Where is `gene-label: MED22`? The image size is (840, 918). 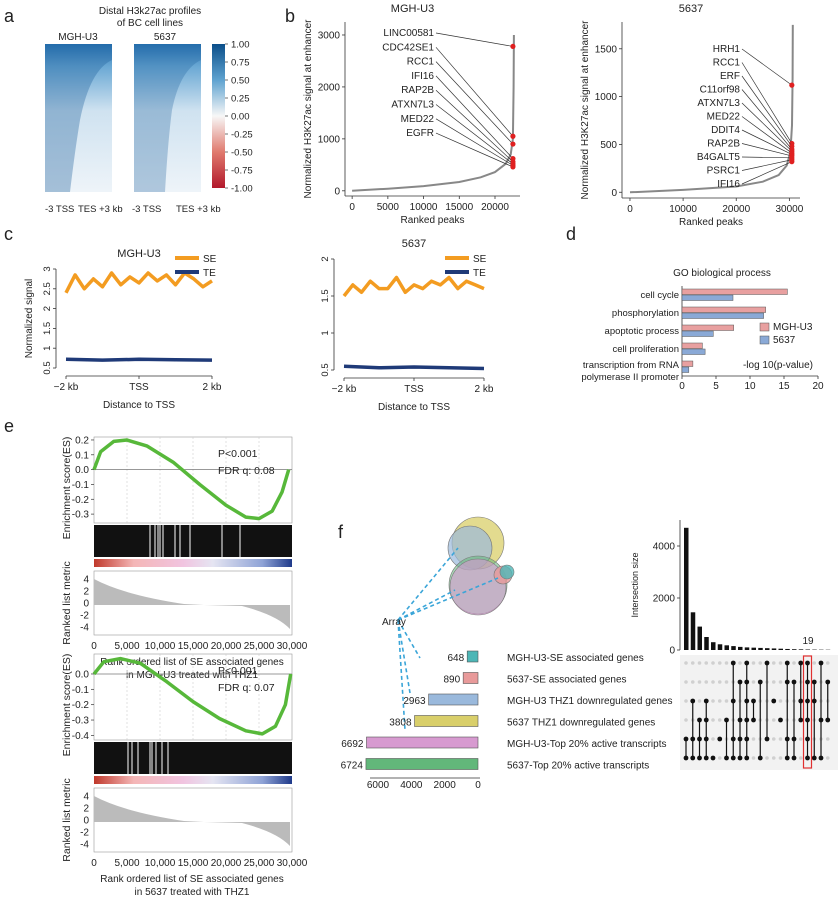
gene-label: MED22 is located at coordinates (418, 119).